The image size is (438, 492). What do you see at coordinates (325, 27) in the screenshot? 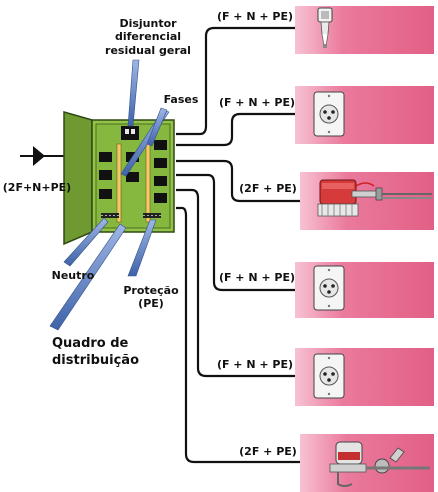
I see `lamp-holder-icon` at bounding box center [325, 27].